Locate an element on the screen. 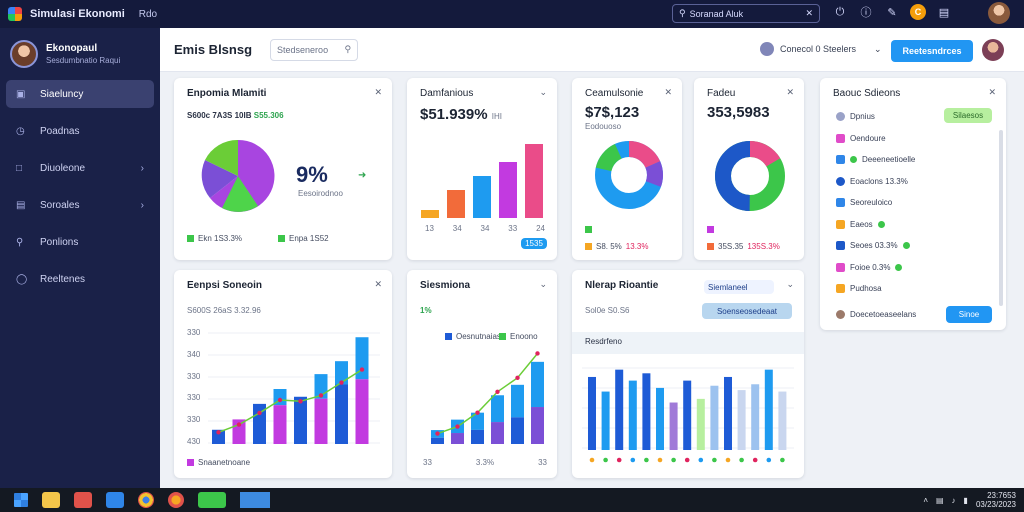  primary-button: Reetesndrces is located at coordinates (932, 51).